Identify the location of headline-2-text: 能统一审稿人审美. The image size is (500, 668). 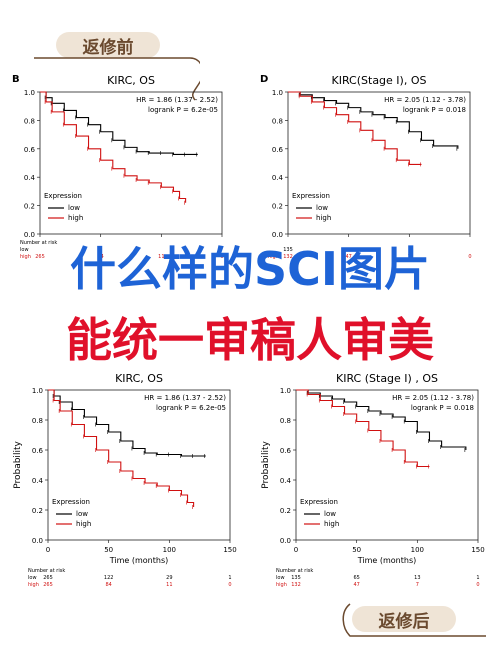
(250, 340).